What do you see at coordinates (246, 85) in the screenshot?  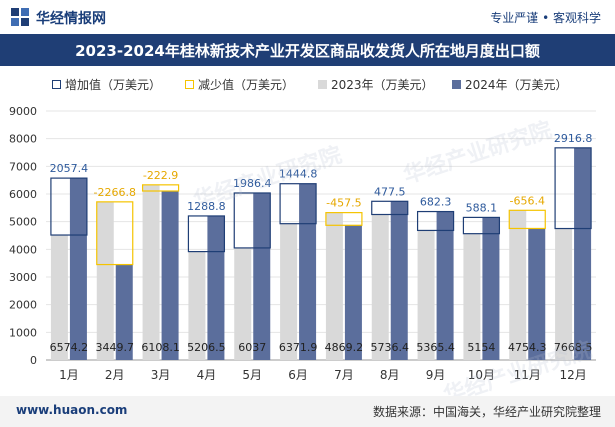 I see `legend-label-decrease: 减少值（万美元）` at bounding box center [246, 85].